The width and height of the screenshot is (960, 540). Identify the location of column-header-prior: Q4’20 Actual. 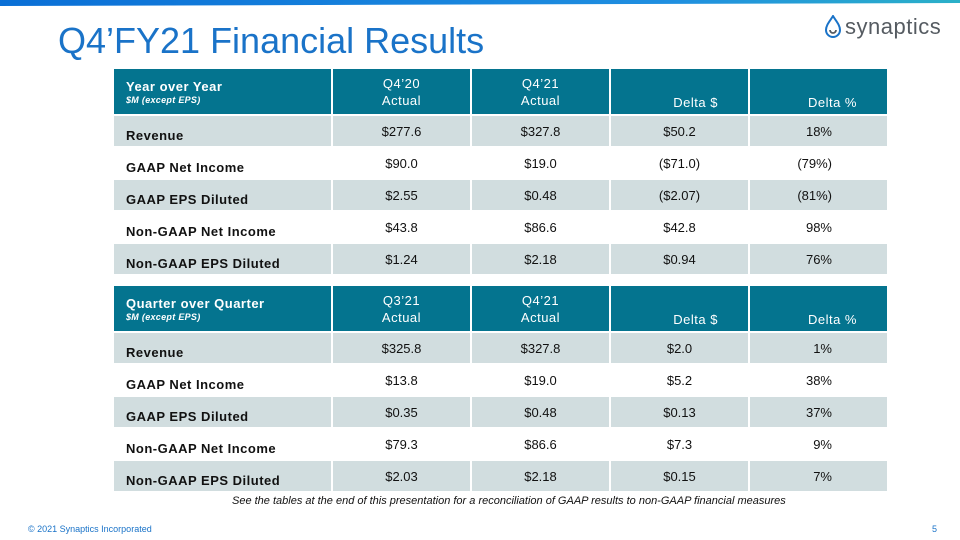
(401, 91).